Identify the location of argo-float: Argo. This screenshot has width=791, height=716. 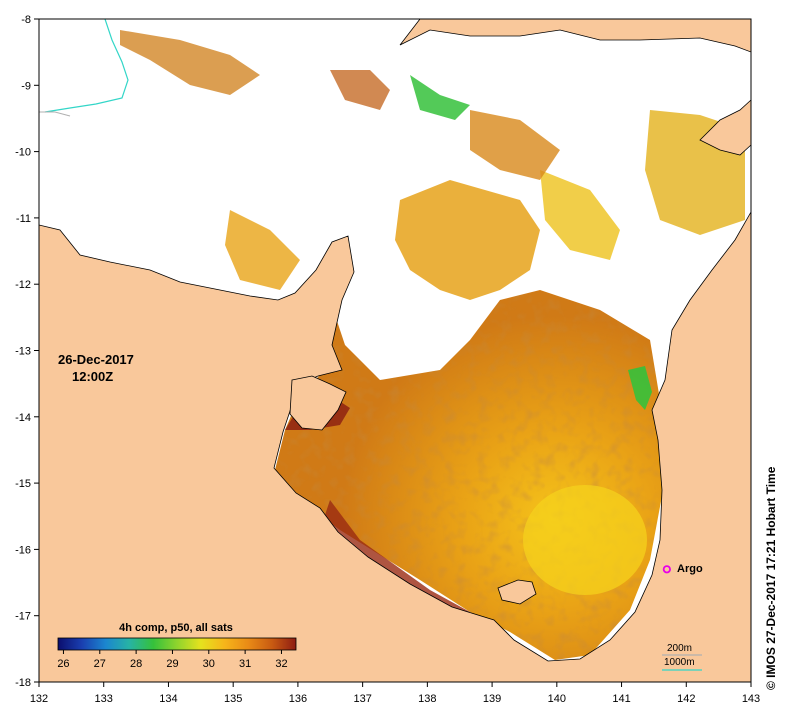
(682, 569).